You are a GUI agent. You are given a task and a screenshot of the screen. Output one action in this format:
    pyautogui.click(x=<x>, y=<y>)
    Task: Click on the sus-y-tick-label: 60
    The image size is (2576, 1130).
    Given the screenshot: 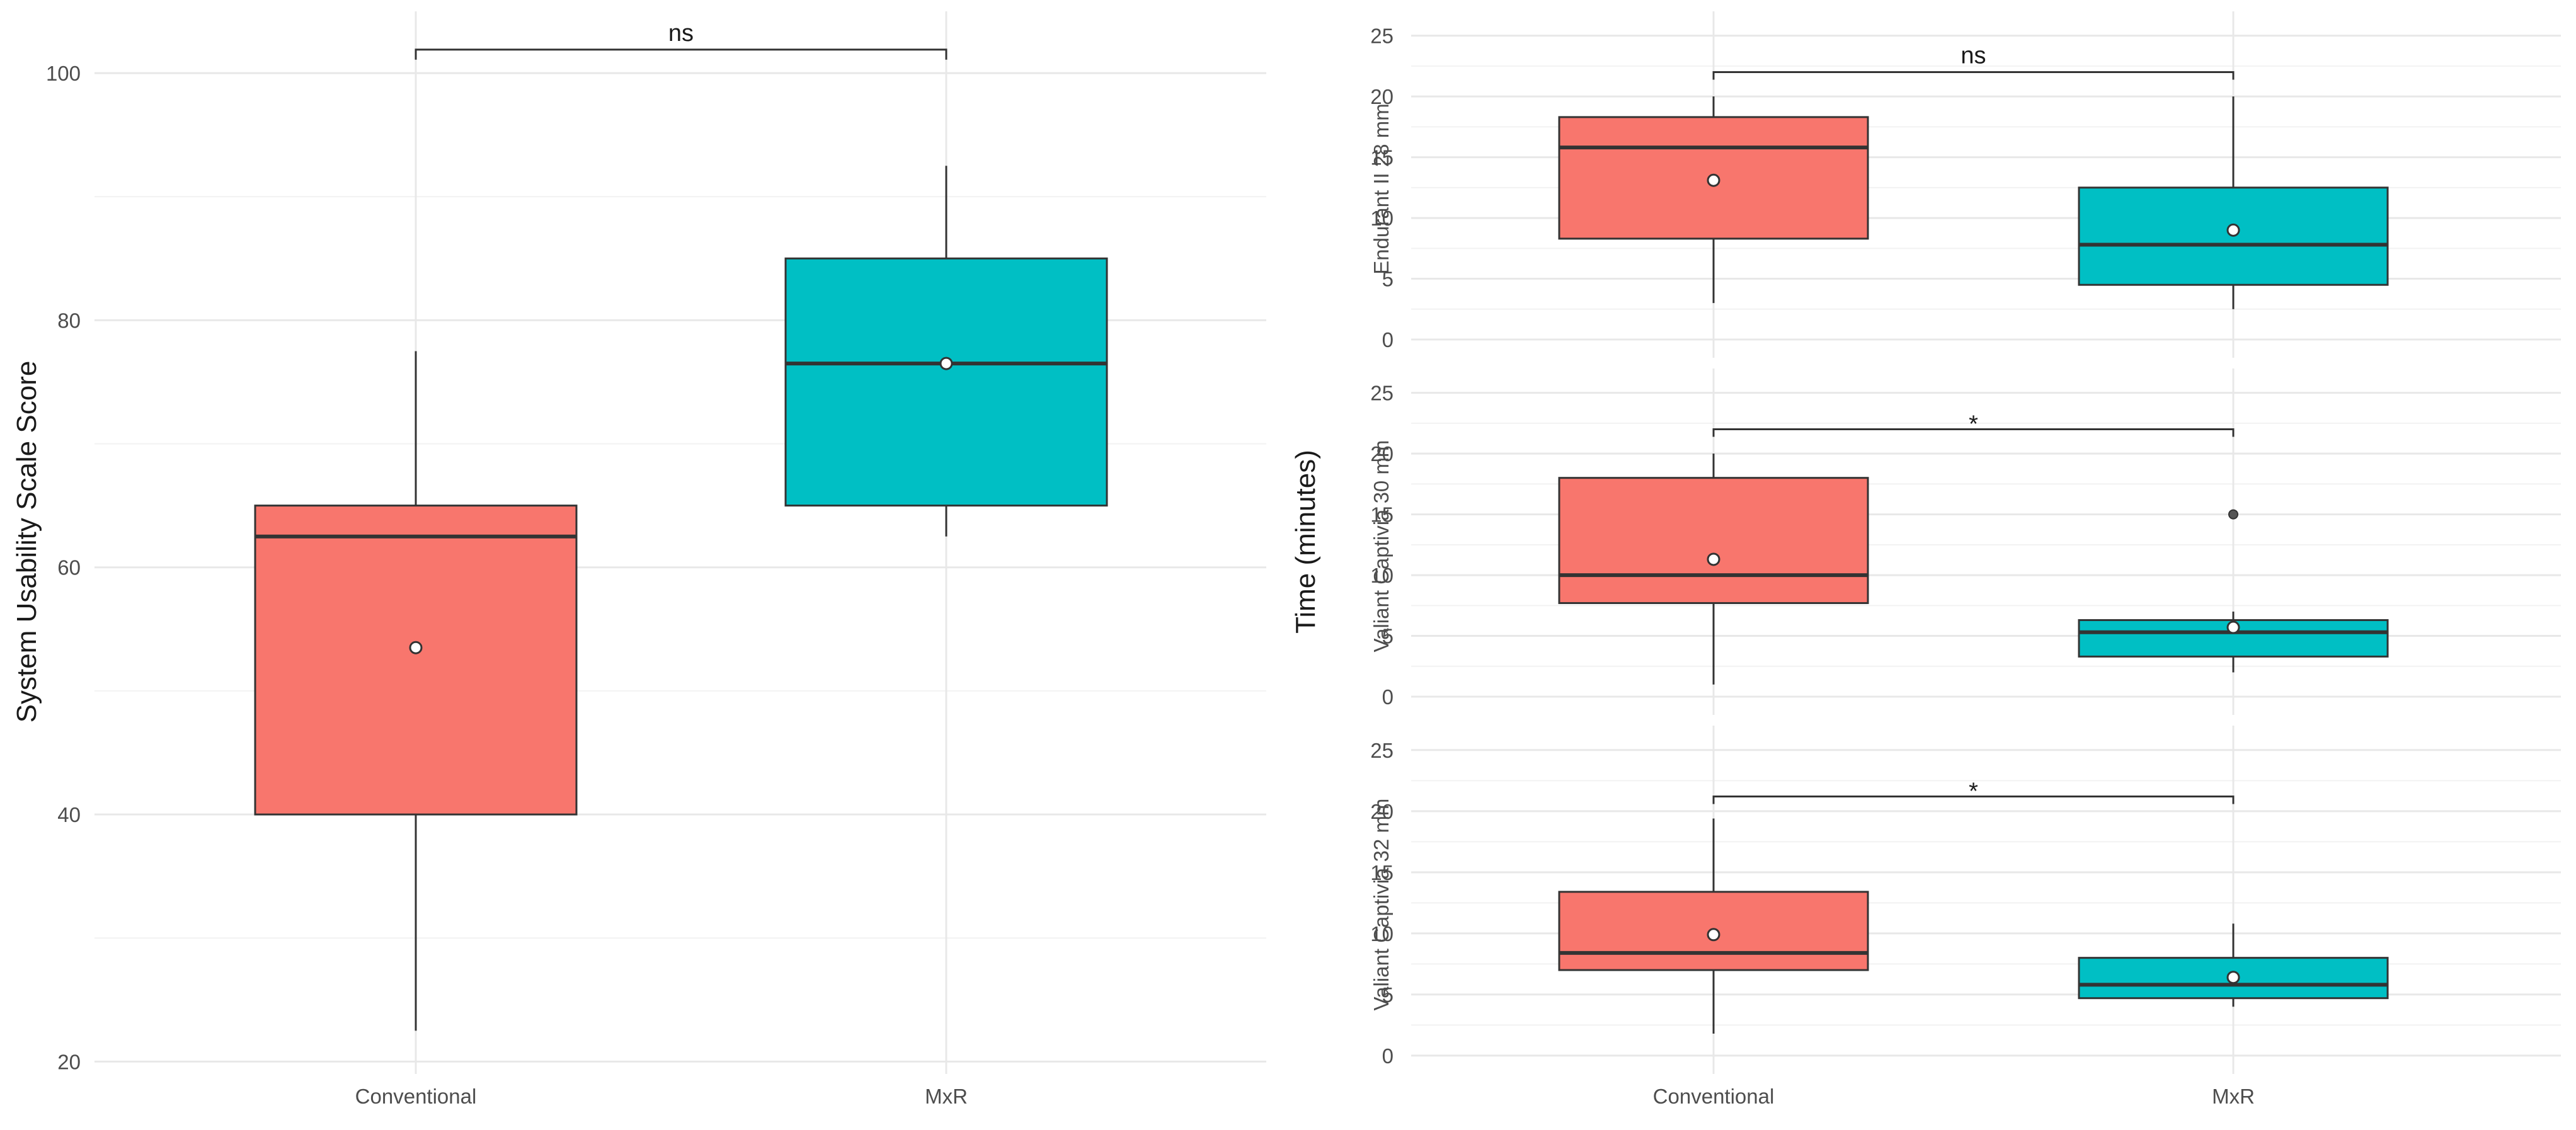 What is the action you would take?
    pyautogui.click(x=69, y=567)
    